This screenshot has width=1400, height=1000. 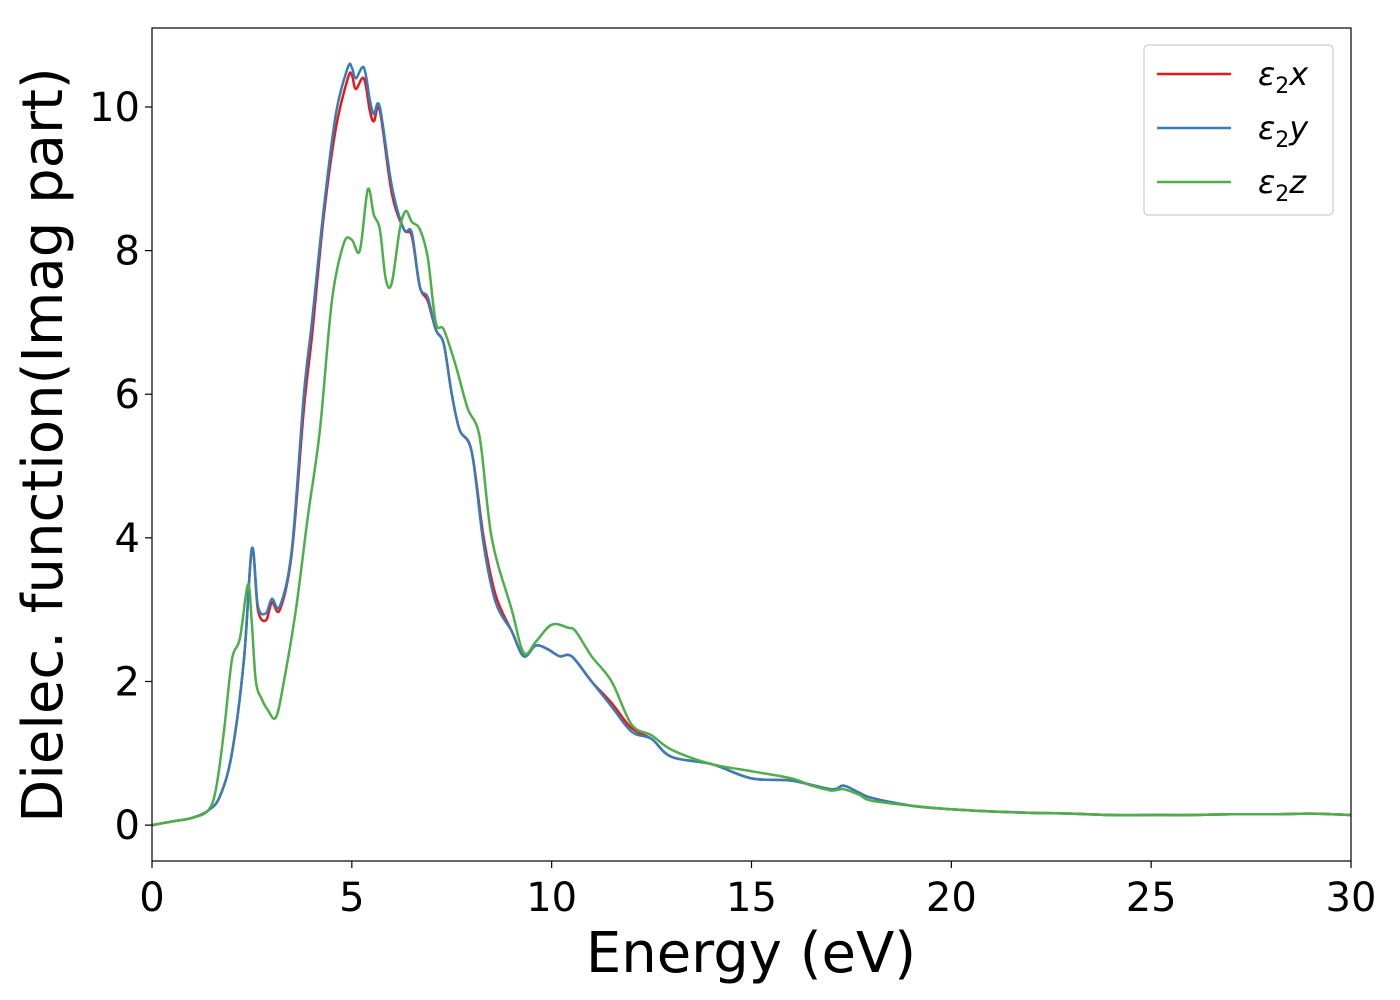 I want to click on x-tick-label: 25, so click(x=1151, y=898).